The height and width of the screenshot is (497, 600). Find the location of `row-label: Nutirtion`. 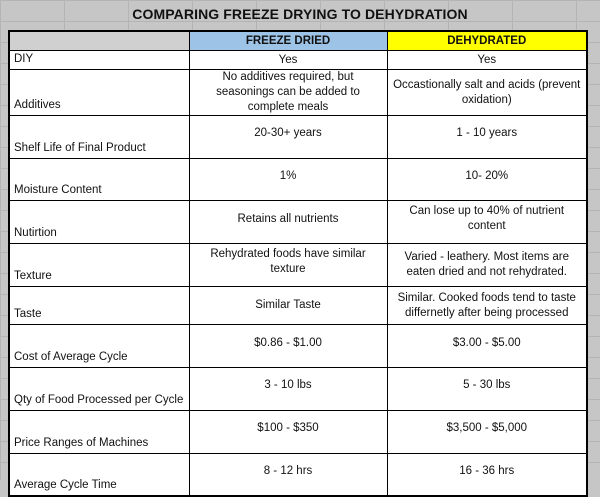

row-label: Nutirtion is located at coordinates (99, 222).